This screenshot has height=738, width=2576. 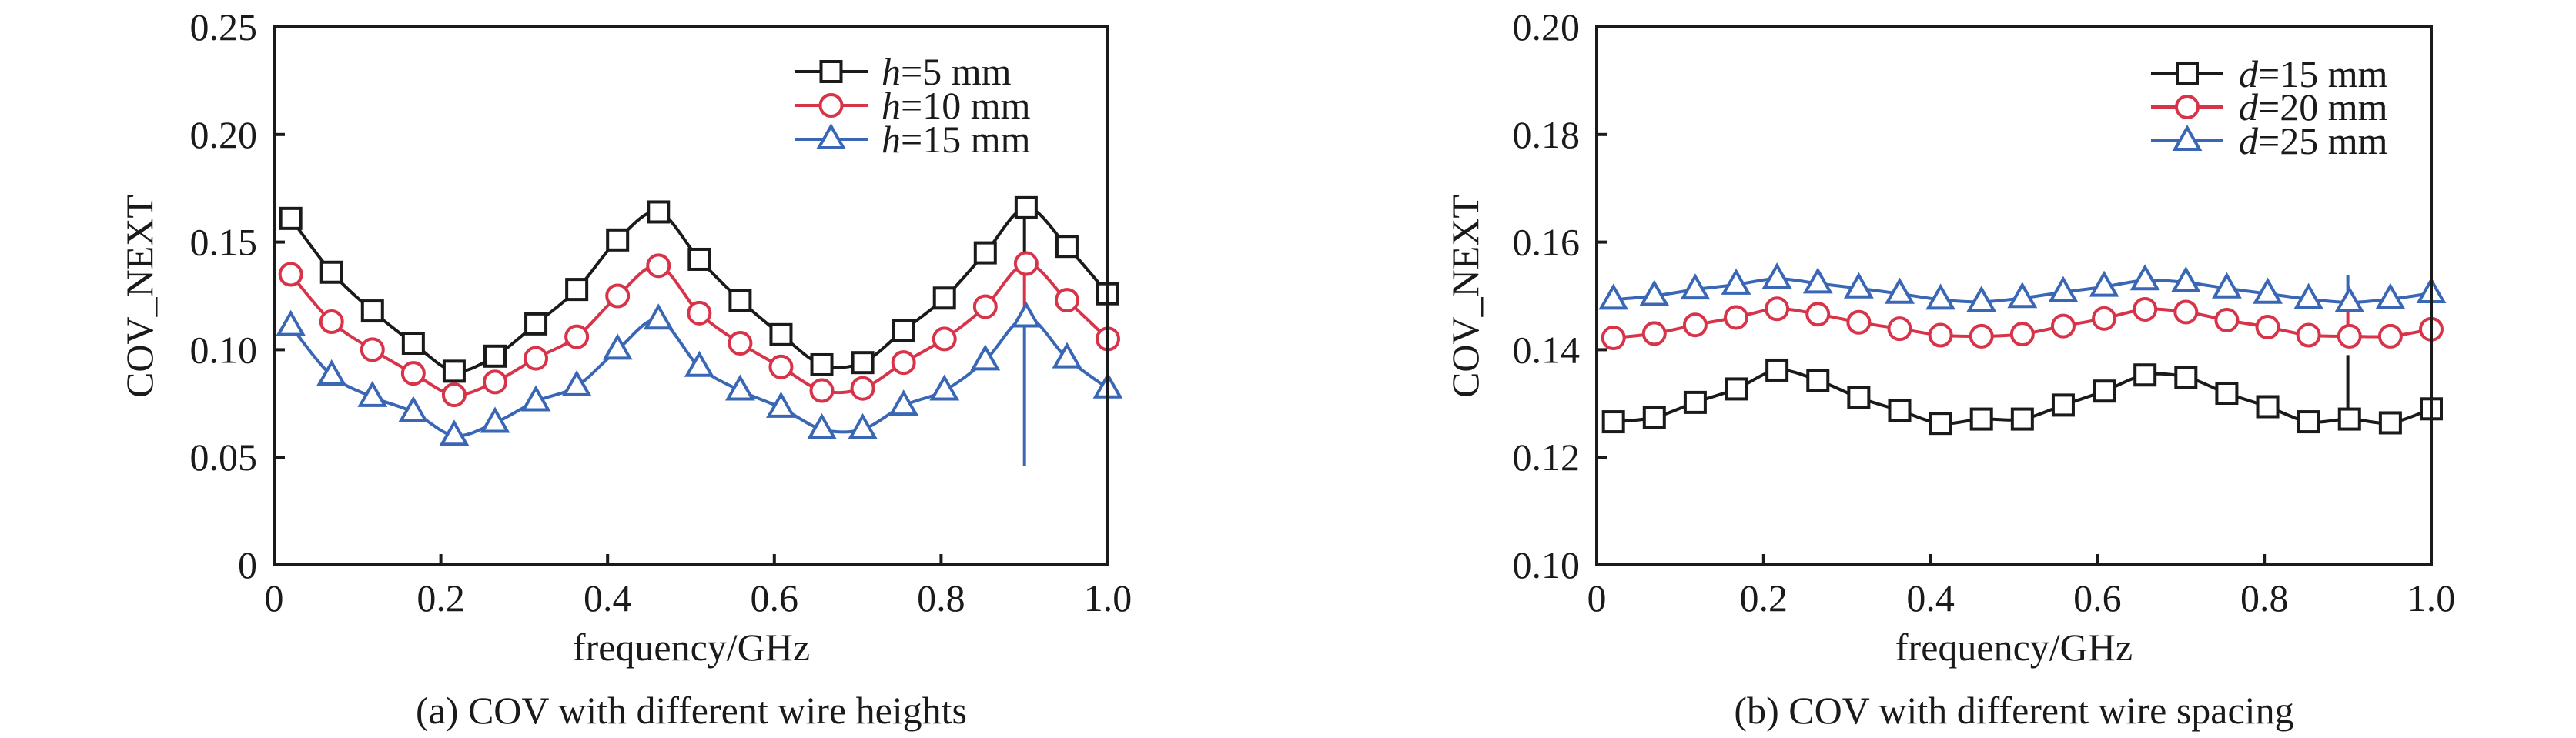 What do you see at coordinates (2314, 140) in the screenshot?
I see `legend-label: d=25 mm` at bounding box center [2314, 140].